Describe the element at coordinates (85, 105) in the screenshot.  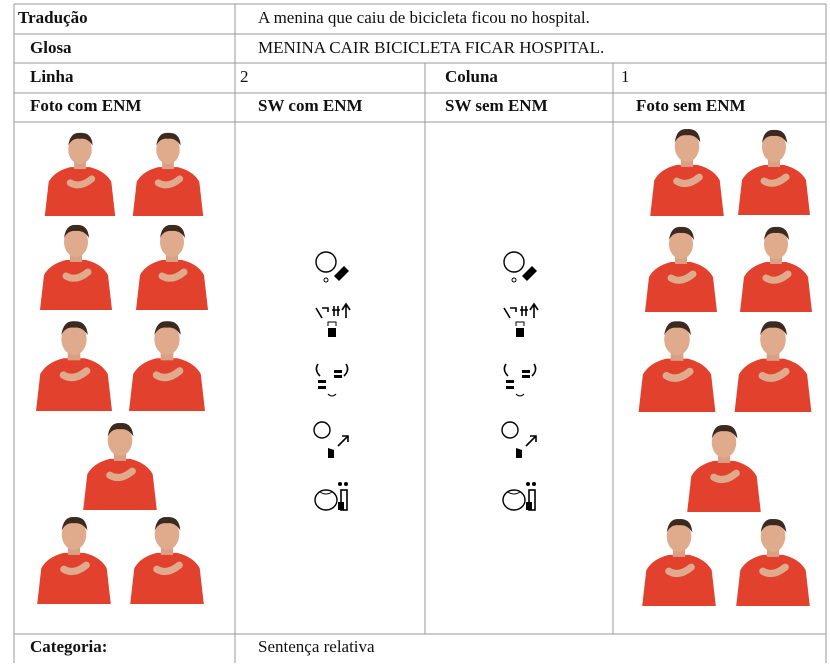
I see `header: Foto com ENM` at that location.